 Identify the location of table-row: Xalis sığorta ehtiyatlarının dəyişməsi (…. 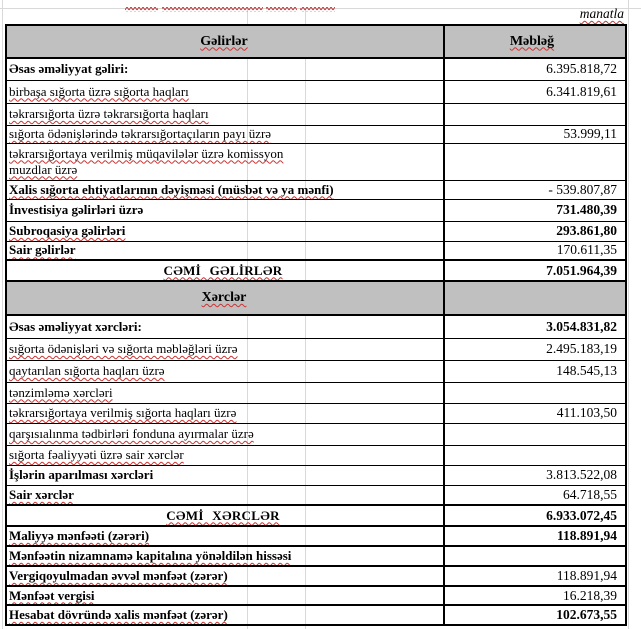
(316, 189).